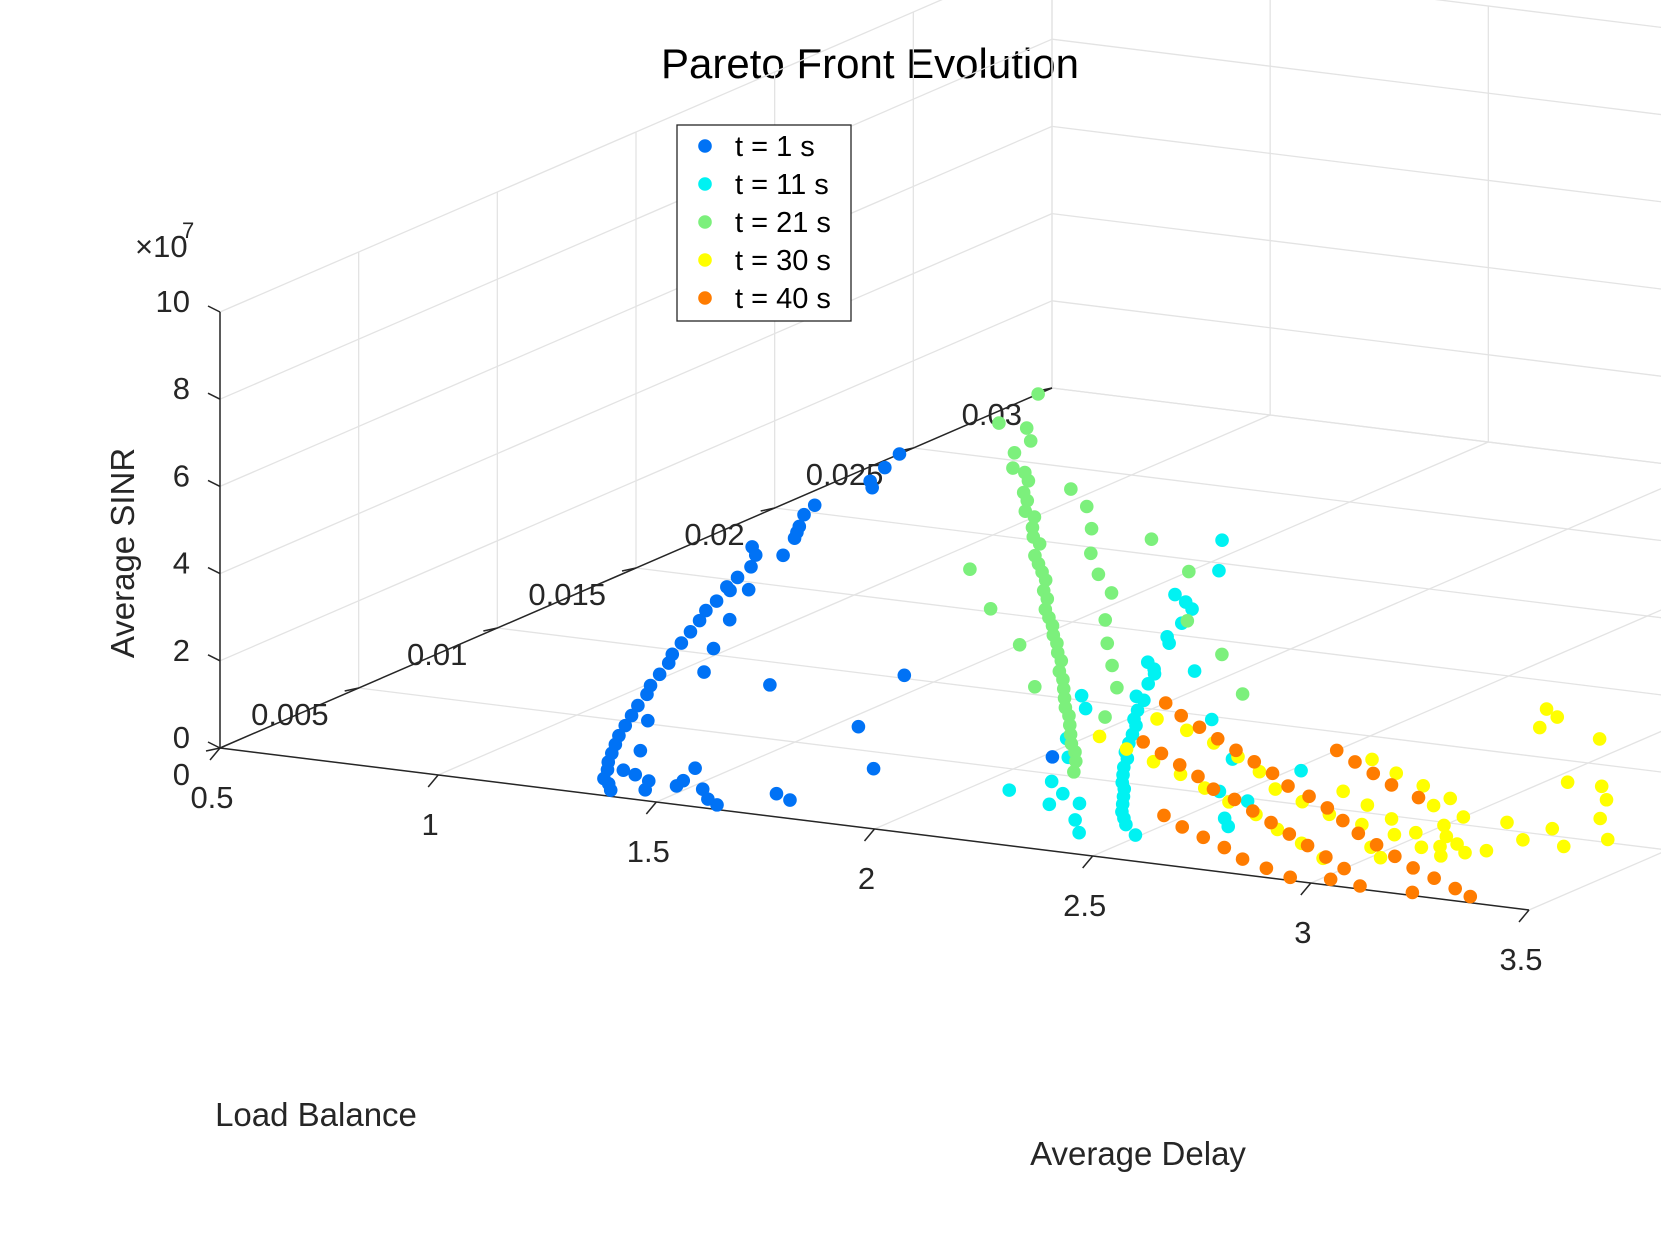 The width and height of the screenshot is (1661, 1246). What do you see at coordinates (1084, 905) in the screenshot?
I see `x-tick-label: 2.5` at bounding box center [1084, 905].